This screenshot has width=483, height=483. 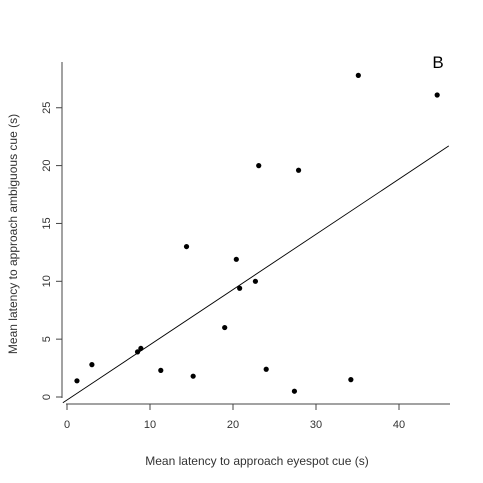 I want to click on y-axis-ticks: 0 5 10 15 20 25, so click(x=51, y=251).